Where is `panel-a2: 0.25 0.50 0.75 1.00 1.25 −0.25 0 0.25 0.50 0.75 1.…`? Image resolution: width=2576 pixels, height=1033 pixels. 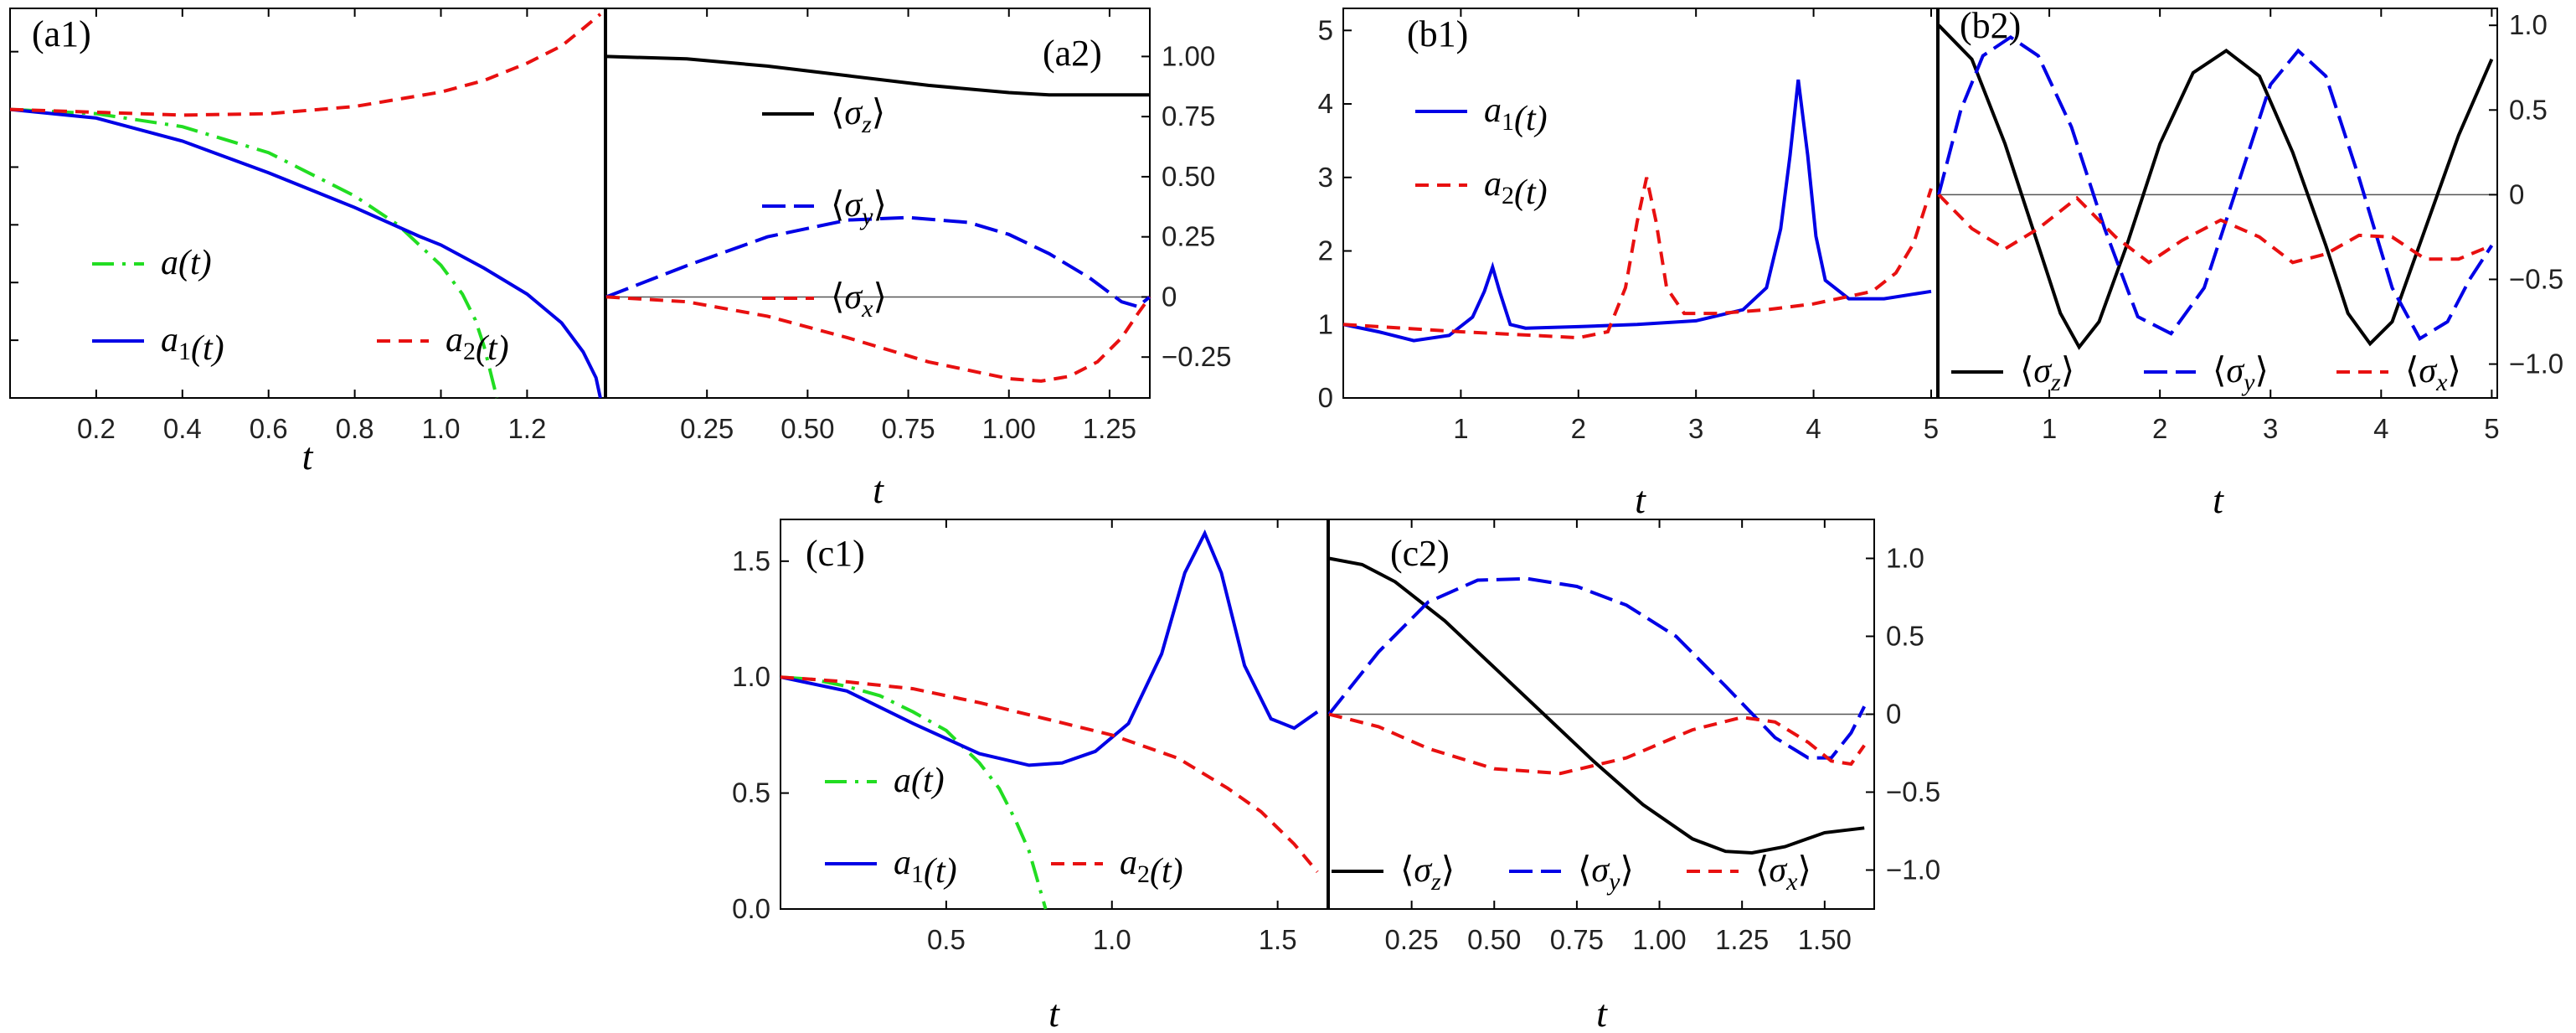 panel-a2: 0.25 0.50 0.75 1.00 1.25 −0.25 0 0.25 0.50 0.75 1.… is located at coordinates (919, 259).